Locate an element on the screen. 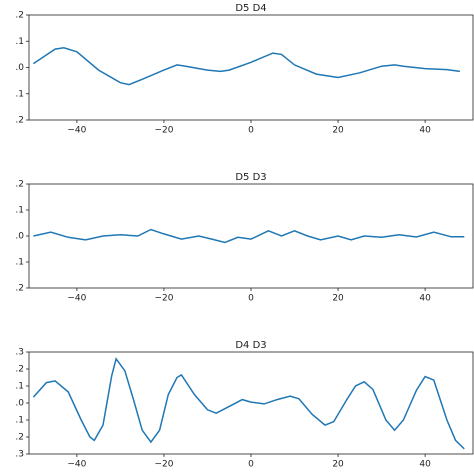 This screenshot has height=474, width=474. chart-title: D5 D4 is located at coordinates (250, 8).